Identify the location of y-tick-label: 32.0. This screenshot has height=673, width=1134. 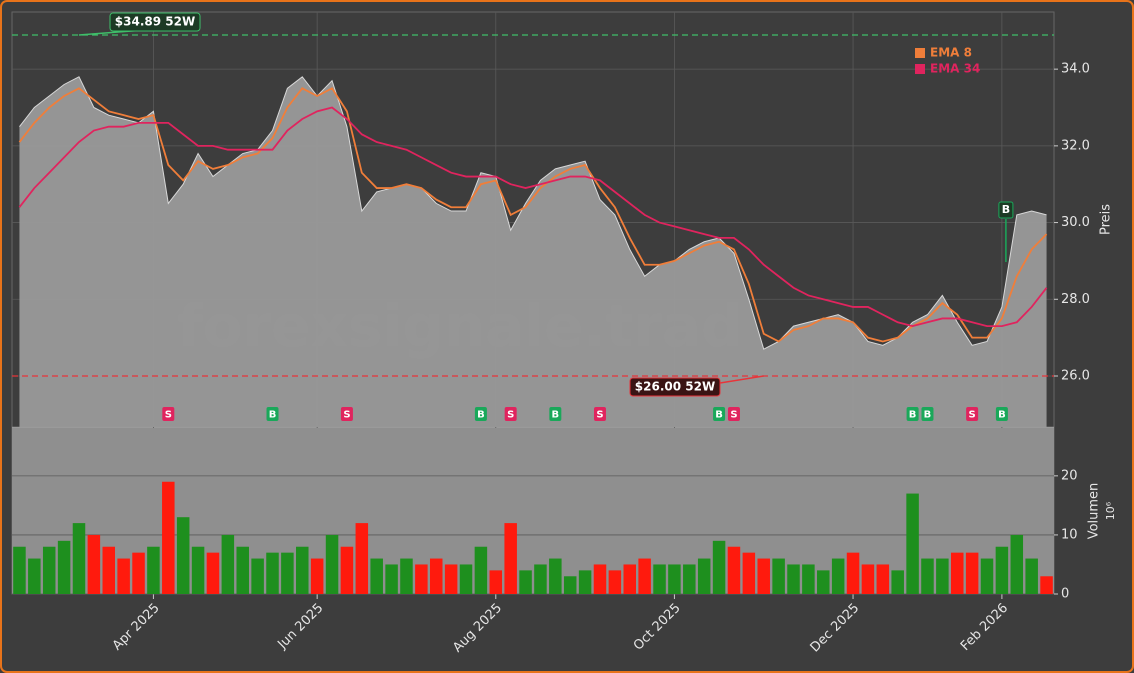
(1075, 145).